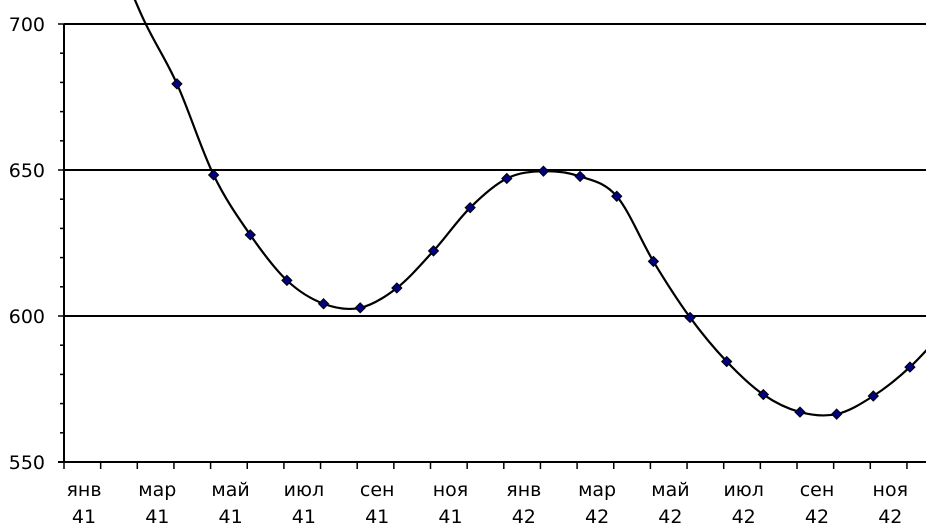 The width and height of the screenshot is (926, 526). What do you see at coordinates (27, 25) in the screenshot?
I see `y-tick-label-700: 700` at bounding box center [27, 25].